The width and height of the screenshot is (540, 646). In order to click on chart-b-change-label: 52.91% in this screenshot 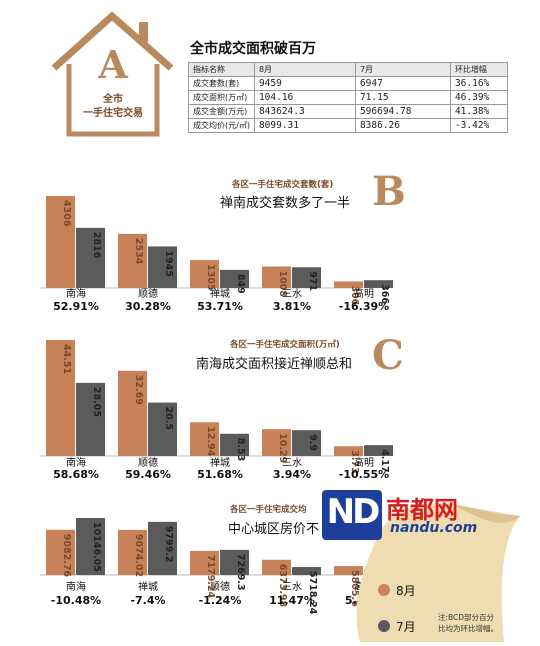, I will do `click(76, 306)`.